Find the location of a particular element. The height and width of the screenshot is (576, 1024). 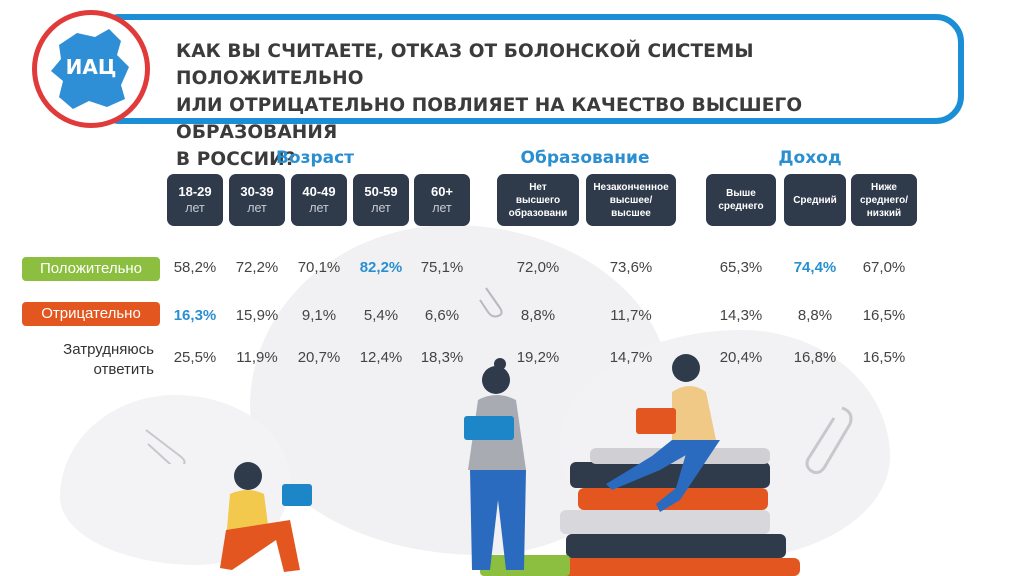

table-cell: 18,3% is located at coordinates (442, 357).